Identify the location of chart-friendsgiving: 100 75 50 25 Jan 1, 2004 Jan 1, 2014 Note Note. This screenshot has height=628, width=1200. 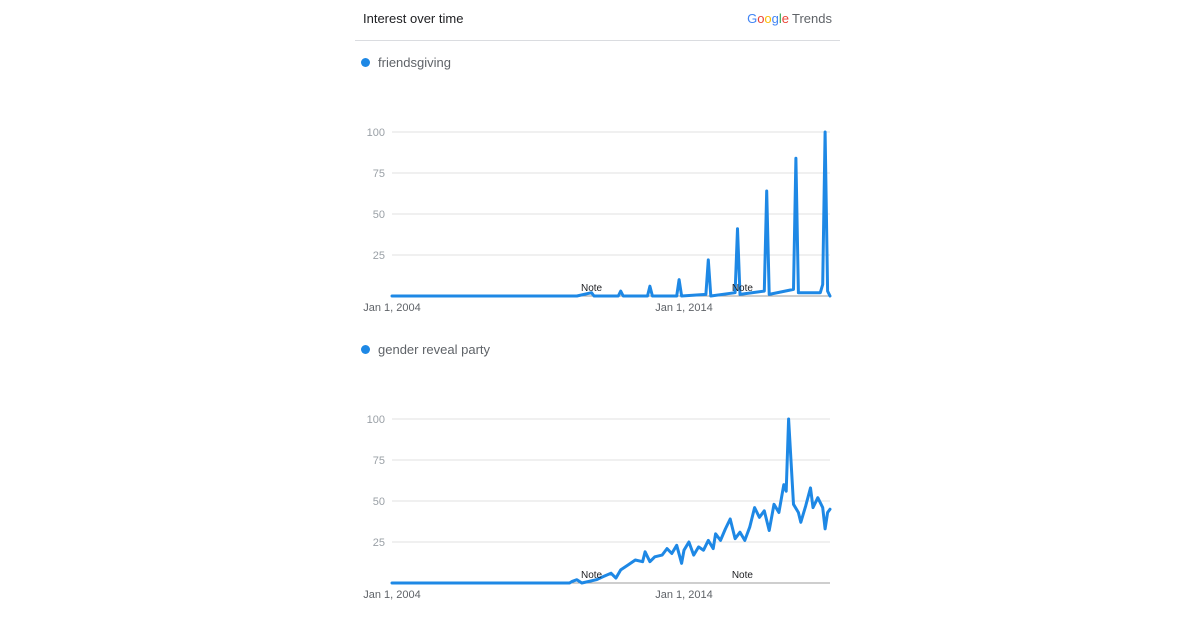
(597, 220).